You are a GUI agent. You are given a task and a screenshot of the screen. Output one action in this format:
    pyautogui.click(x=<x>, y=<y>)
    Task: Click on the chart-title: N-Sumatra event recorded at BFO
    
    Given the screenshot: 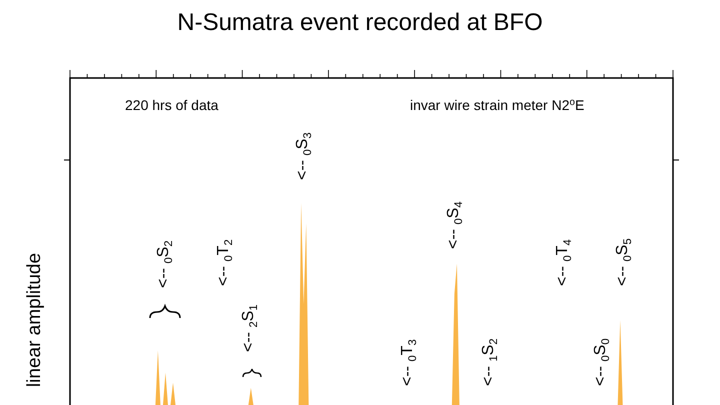 What is the action you would take?
    pyautogui.click(x=360, y=22)
    